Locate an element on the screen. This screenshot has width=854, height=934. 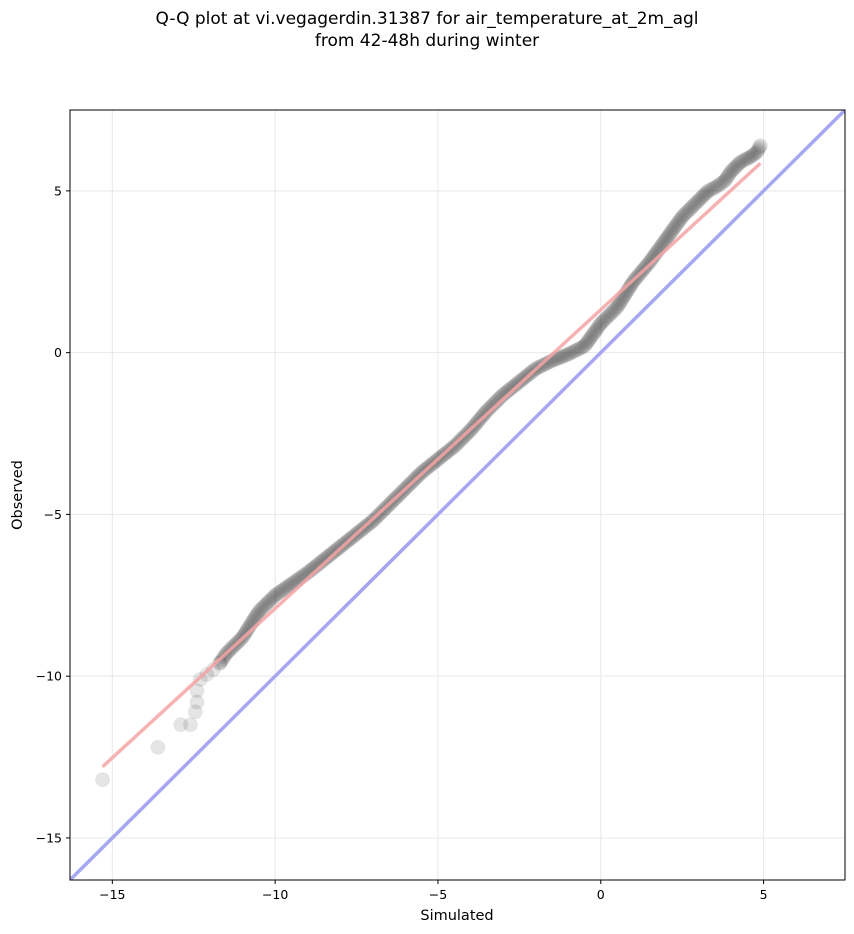
y-tick-label: −10 is located at coordinates (49, 676).